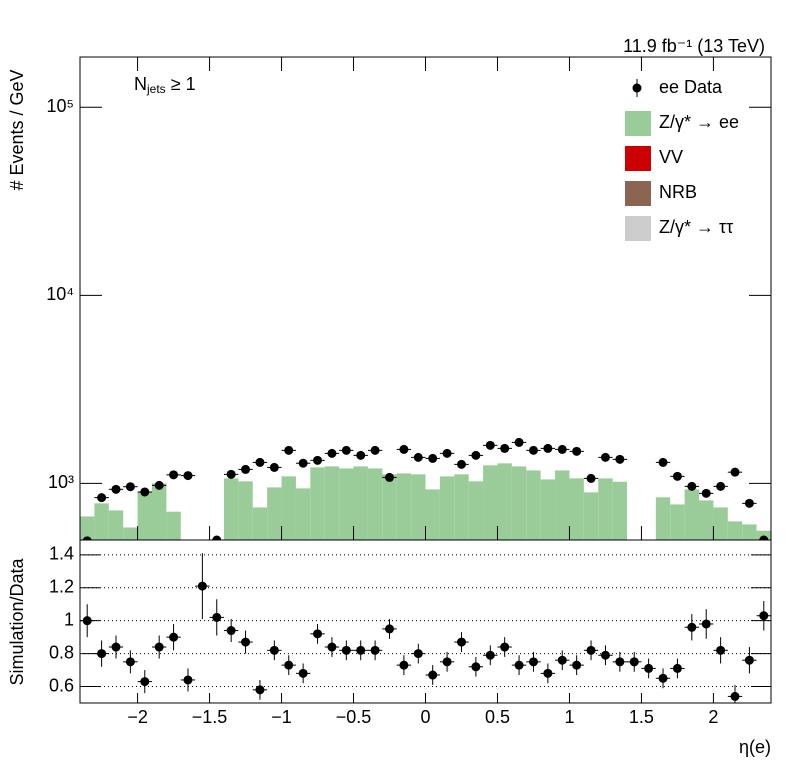  What do you see at coordinates (569, 717) in the screenshot?
I see `x-tick-label: 1` at bounding box center [569, 717].